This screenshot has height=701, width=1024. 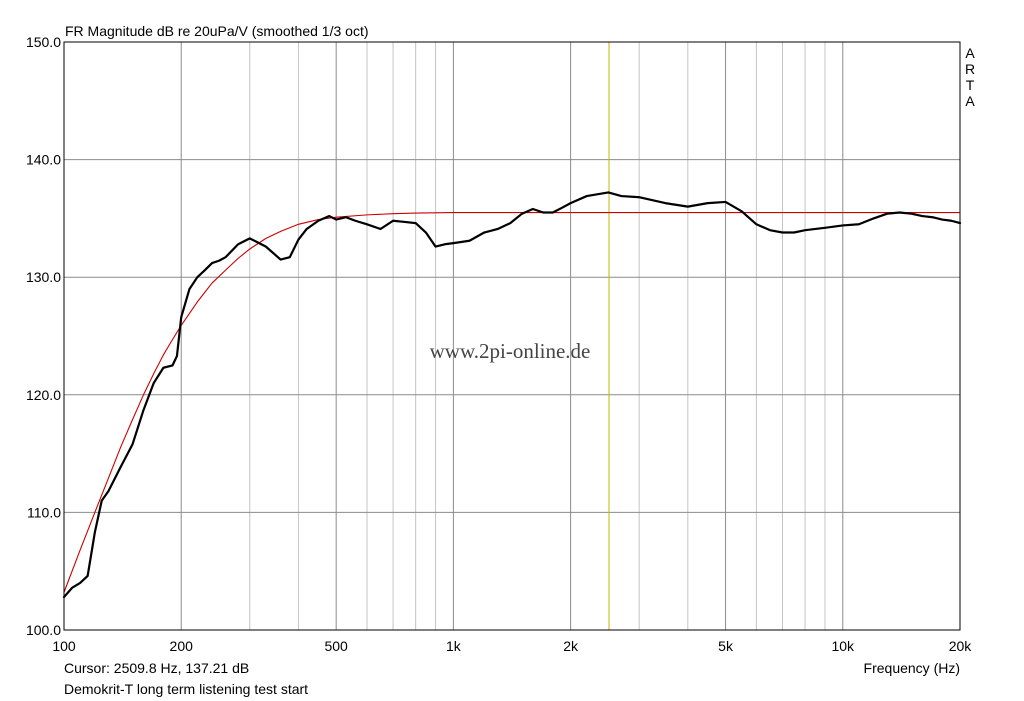 What do you see at coordinates (182, 646) in the screenshot?
I see `x-tick-label: 200` at bounding box center [182, 646].